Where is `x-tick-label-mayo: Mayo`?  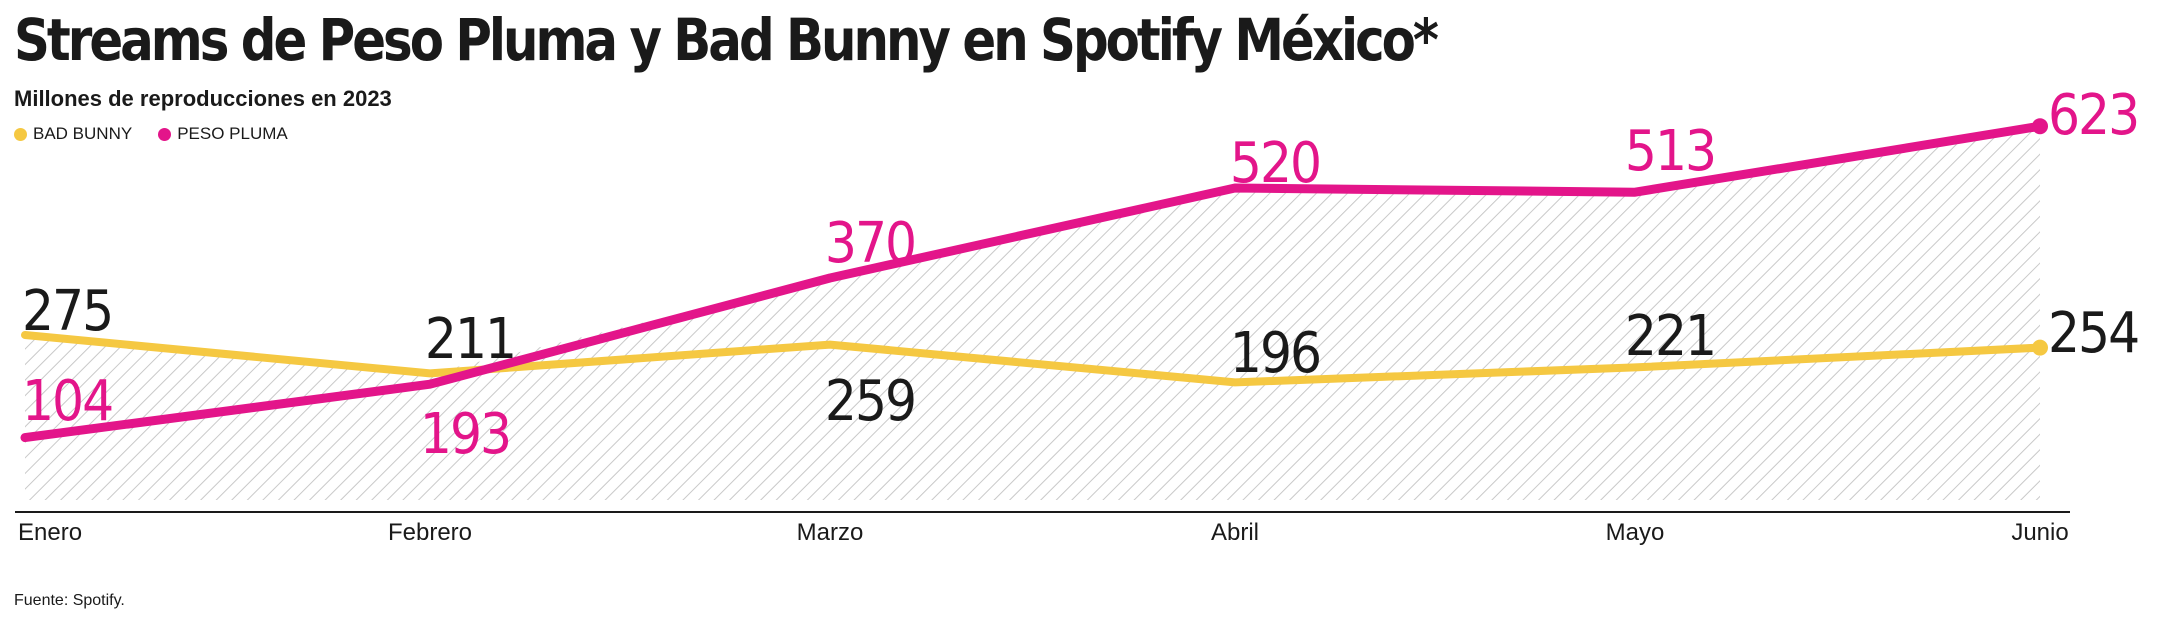 x-tick-label-mayo: Mayo is located at coordinates (1635, 532).